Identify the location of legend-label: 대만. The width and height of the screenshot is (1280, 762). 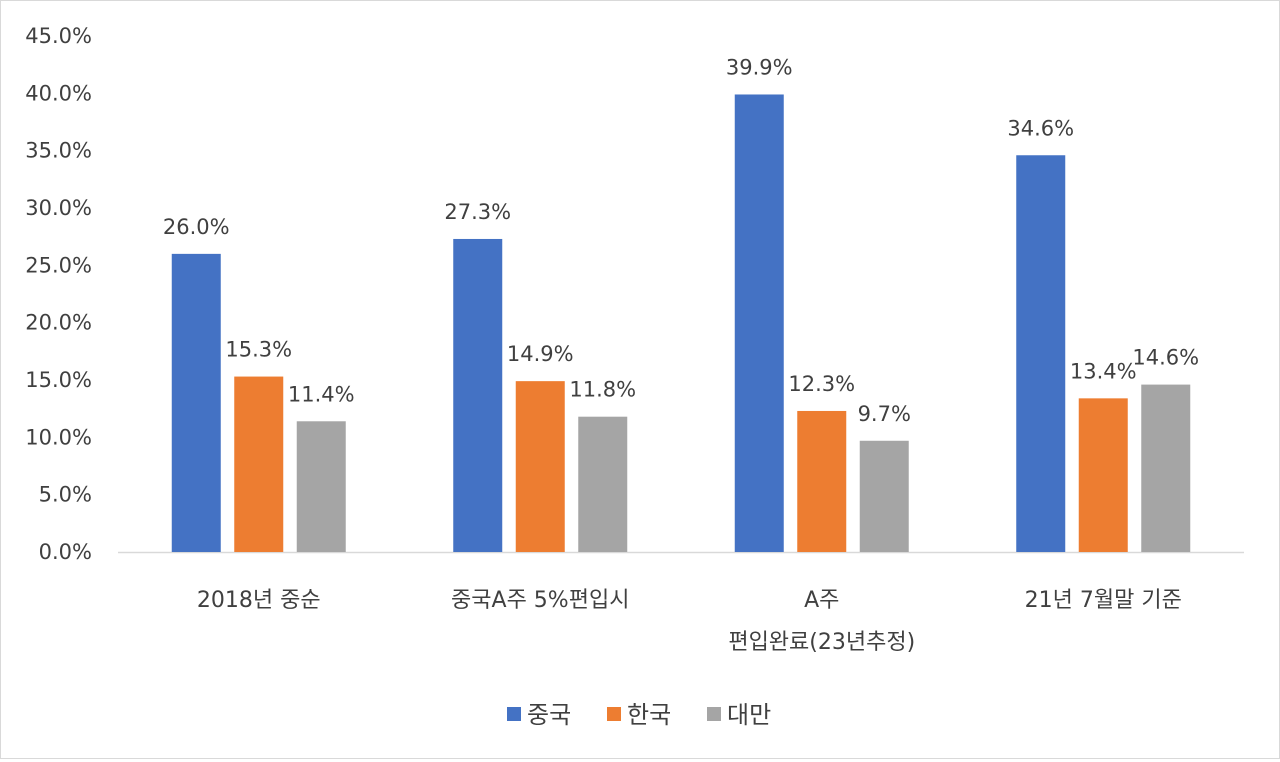
(749, 715).